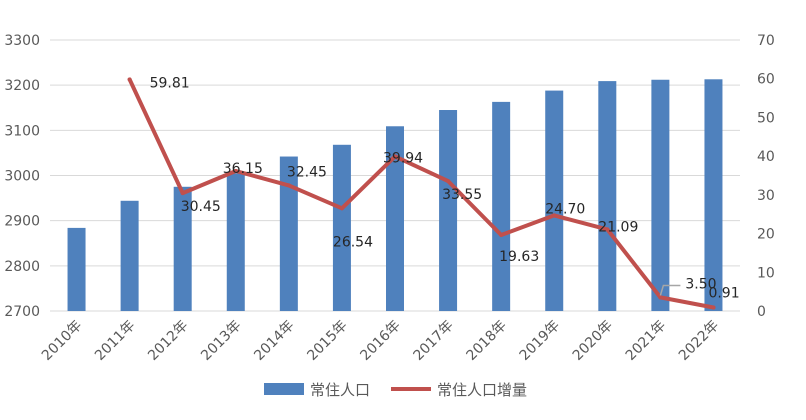 The height and width of the screenshot is (420, 806). Describe the element at coordinates (766, 41) in the screenshot. I see `y-right-tick-label: 70` at that location.